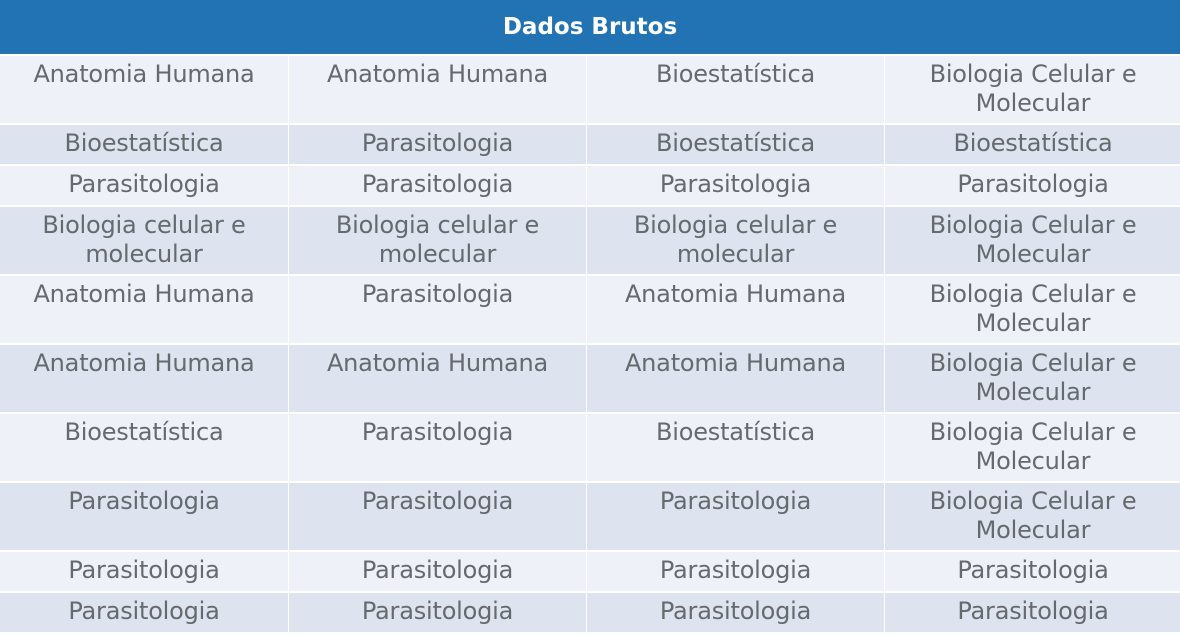 This screenshot has width=1180, height=637. I want to click on table-title: Dados Brutos, so click(590, 27).